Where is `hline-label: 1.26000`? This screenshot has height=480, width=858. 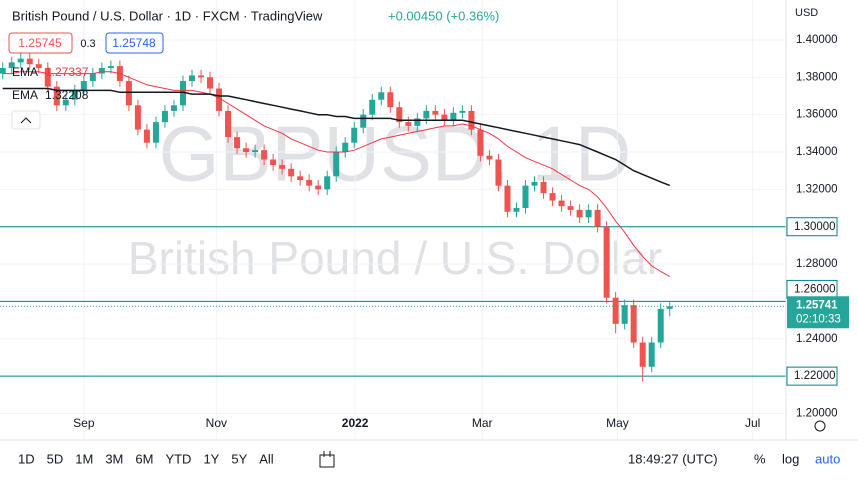
hline-label: 1.26000 is located at coordinates (815, 289).